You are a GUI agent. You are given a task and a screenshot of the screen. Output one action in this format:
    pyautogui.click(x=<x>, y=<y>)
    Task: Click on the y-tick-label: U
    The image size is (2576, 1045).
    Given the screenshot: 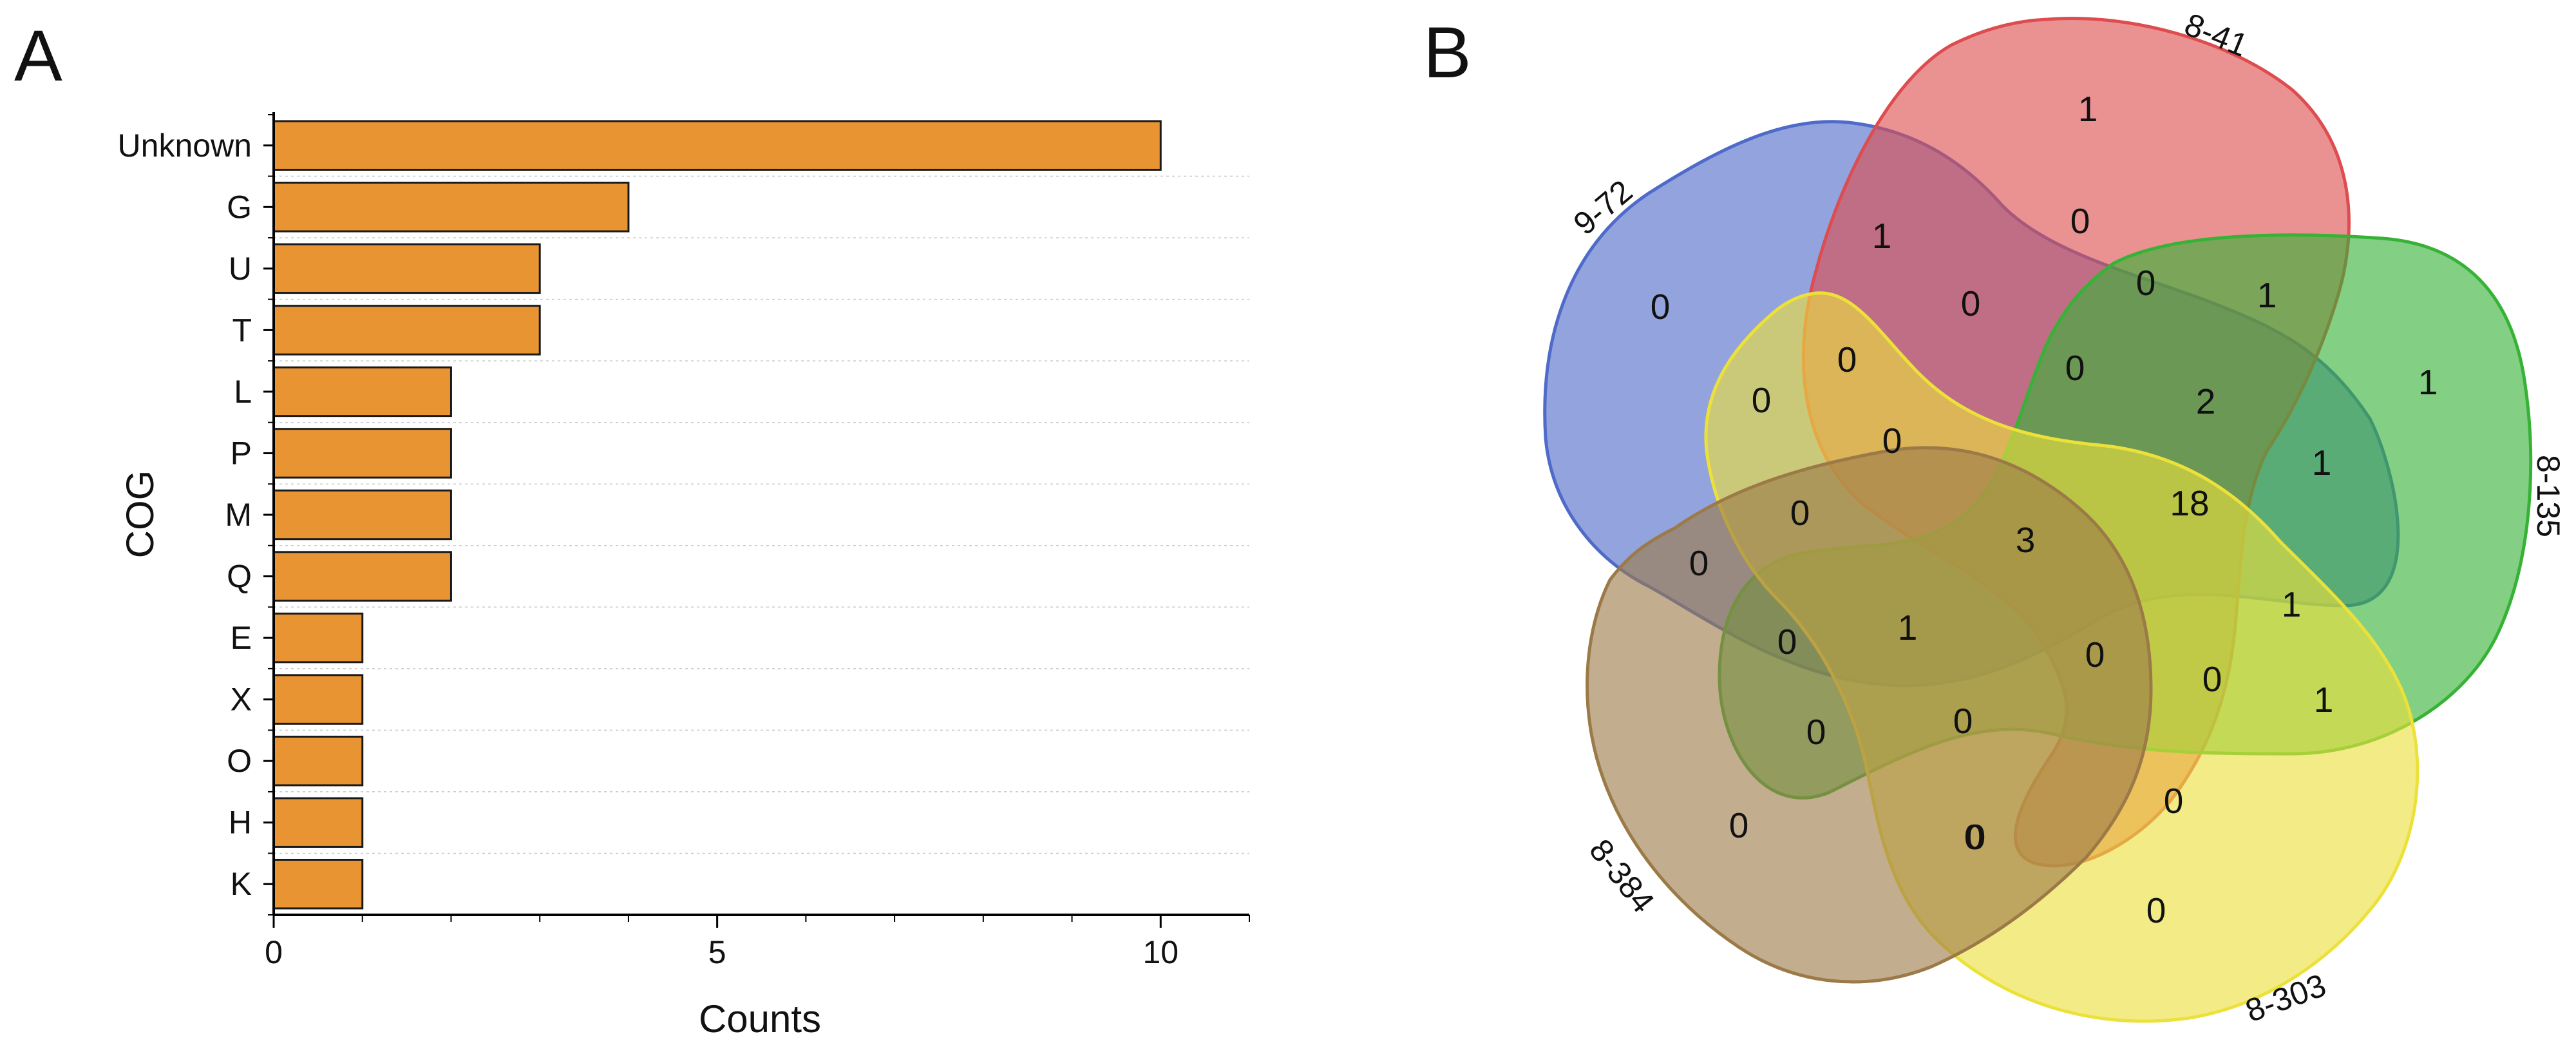 What is the action you would take?
    pyautogui.click(x=240, y=269)
    